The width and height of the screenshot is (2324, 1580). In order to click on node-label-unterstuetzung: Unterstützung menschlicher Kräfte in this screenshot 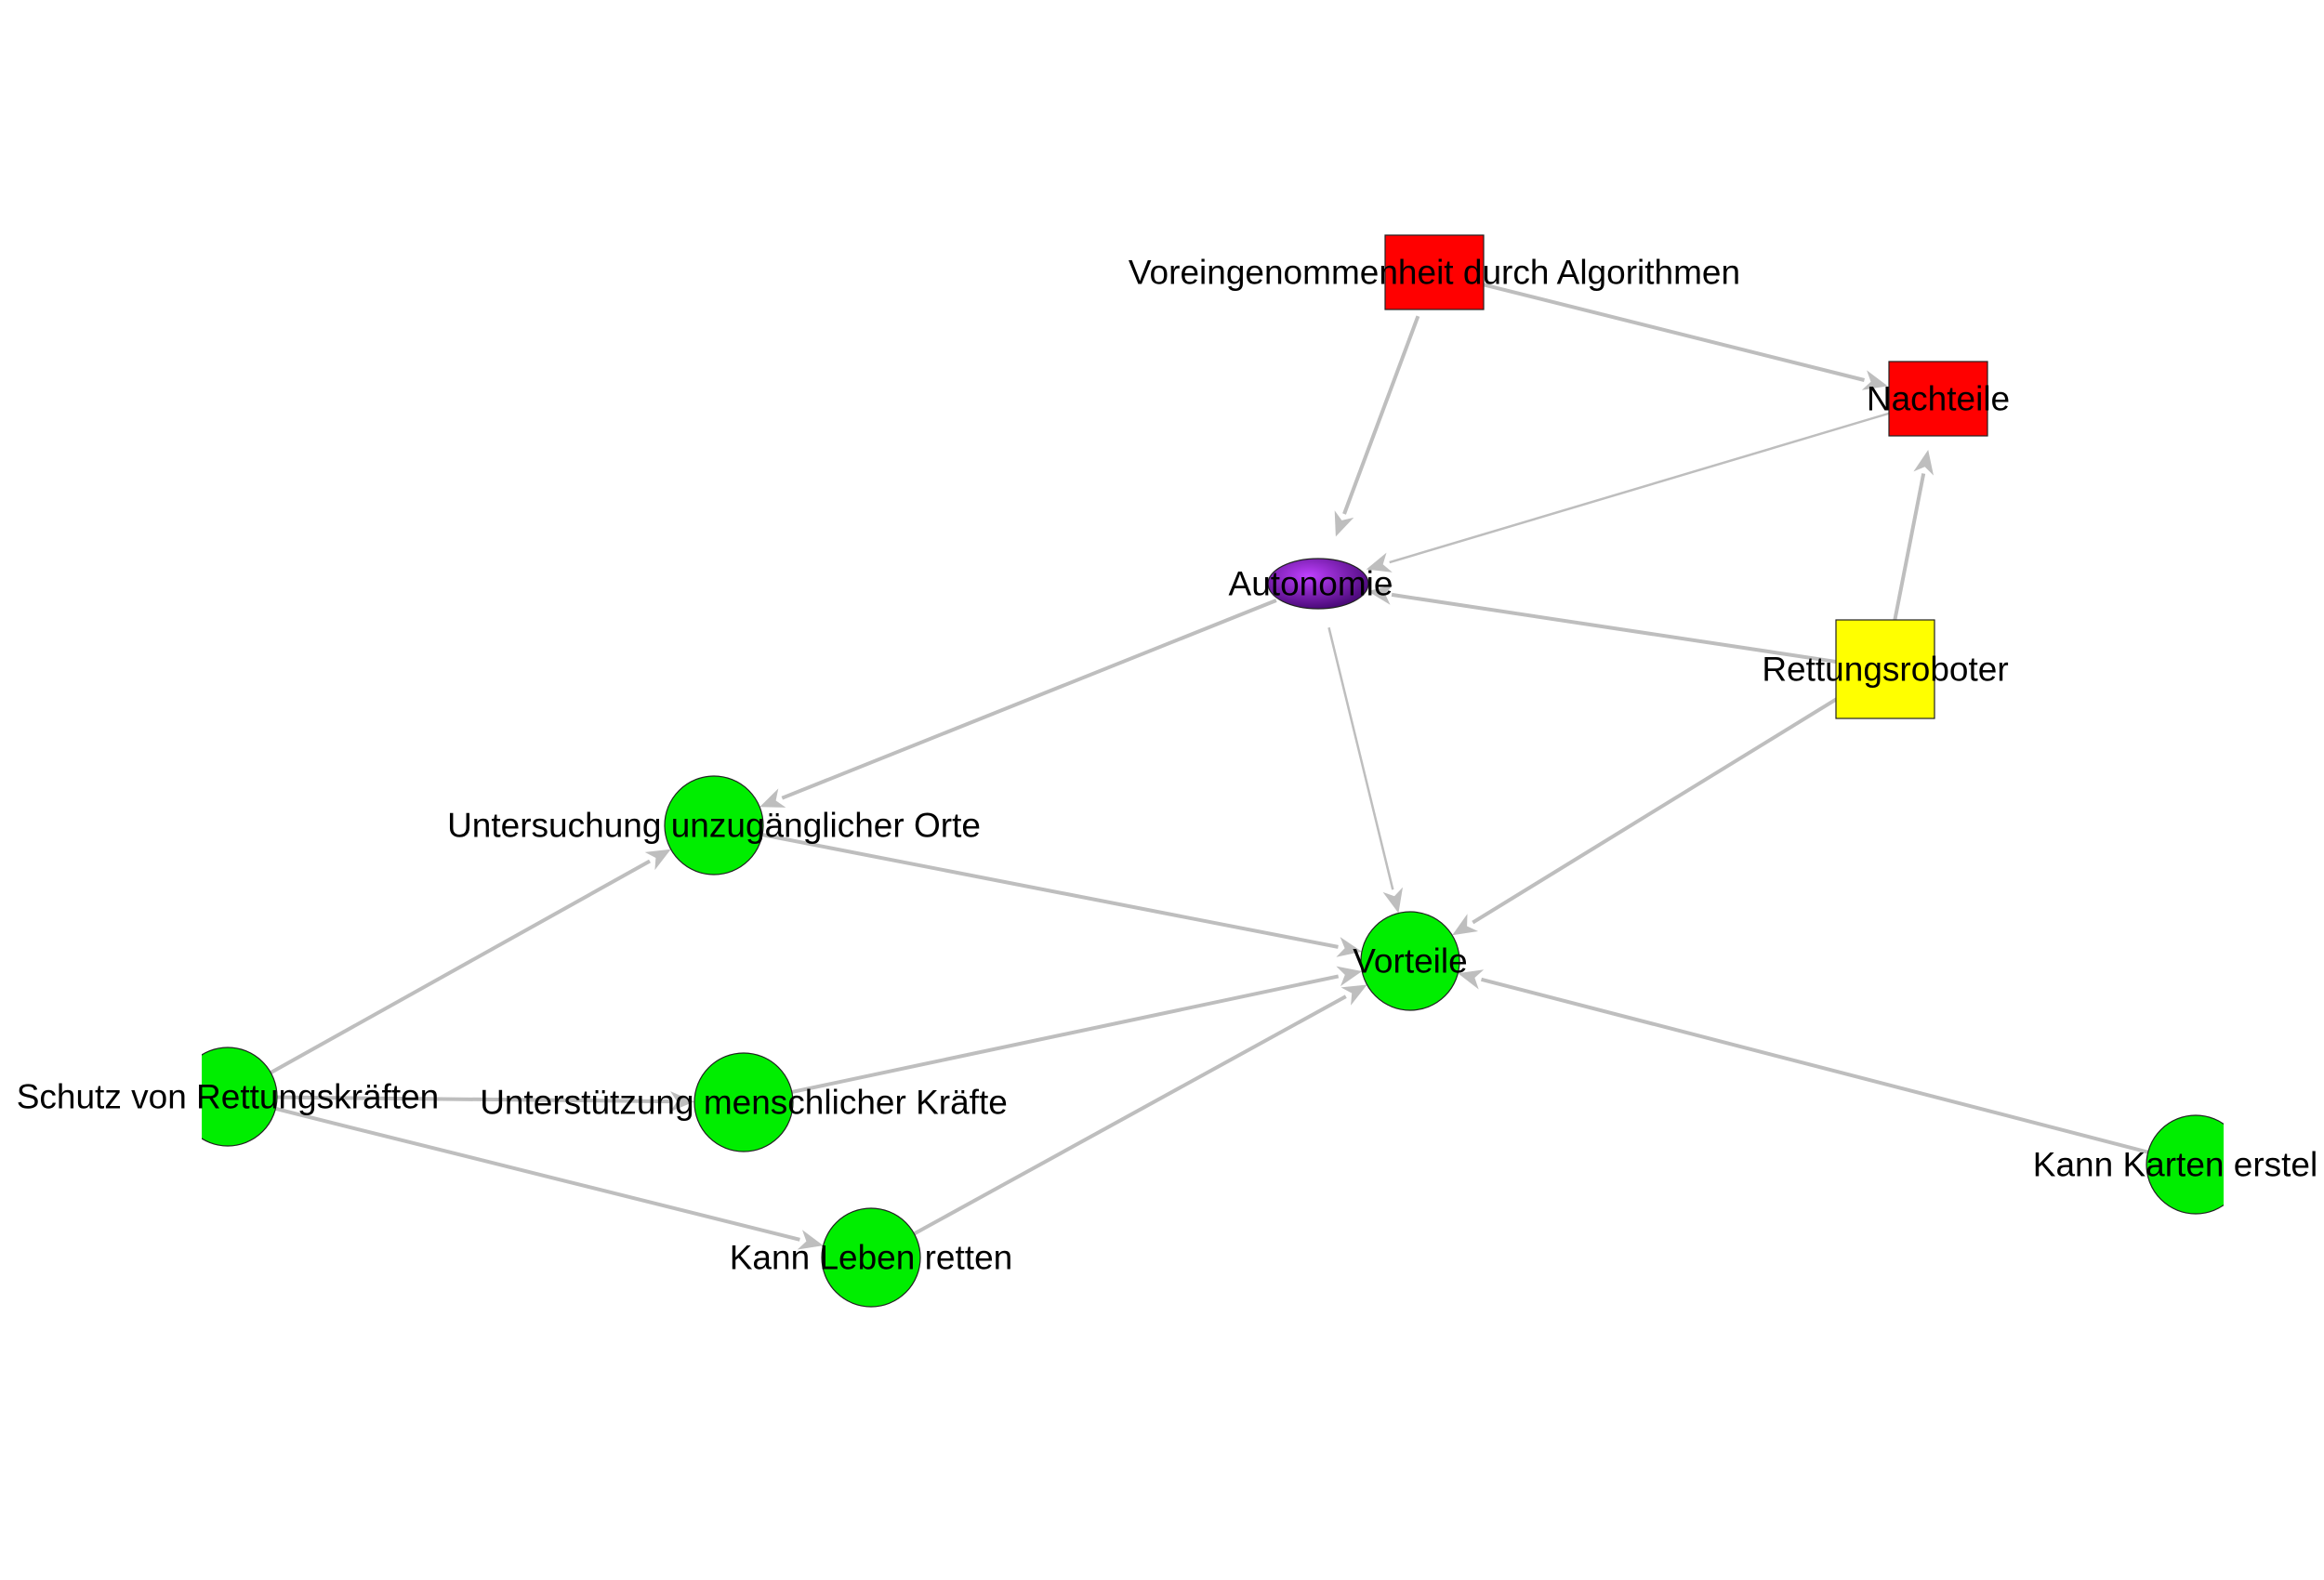, I will do `click(744, 1103)`.